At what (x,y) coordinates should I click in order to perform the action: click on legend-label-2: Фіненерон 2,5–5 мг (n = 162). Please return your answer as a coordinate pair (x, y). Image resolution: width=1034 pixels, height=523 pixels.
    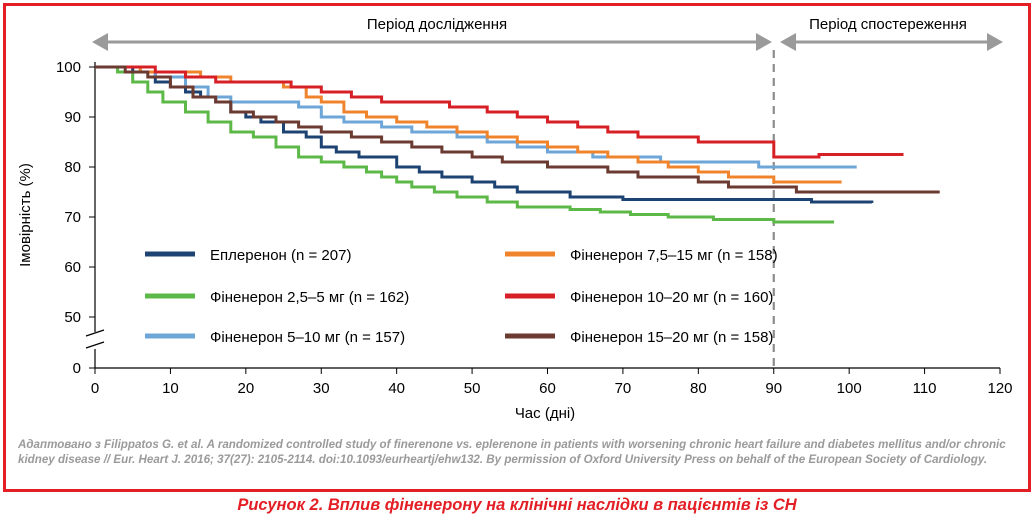
    Looking at the image, I should click on (309, 297).